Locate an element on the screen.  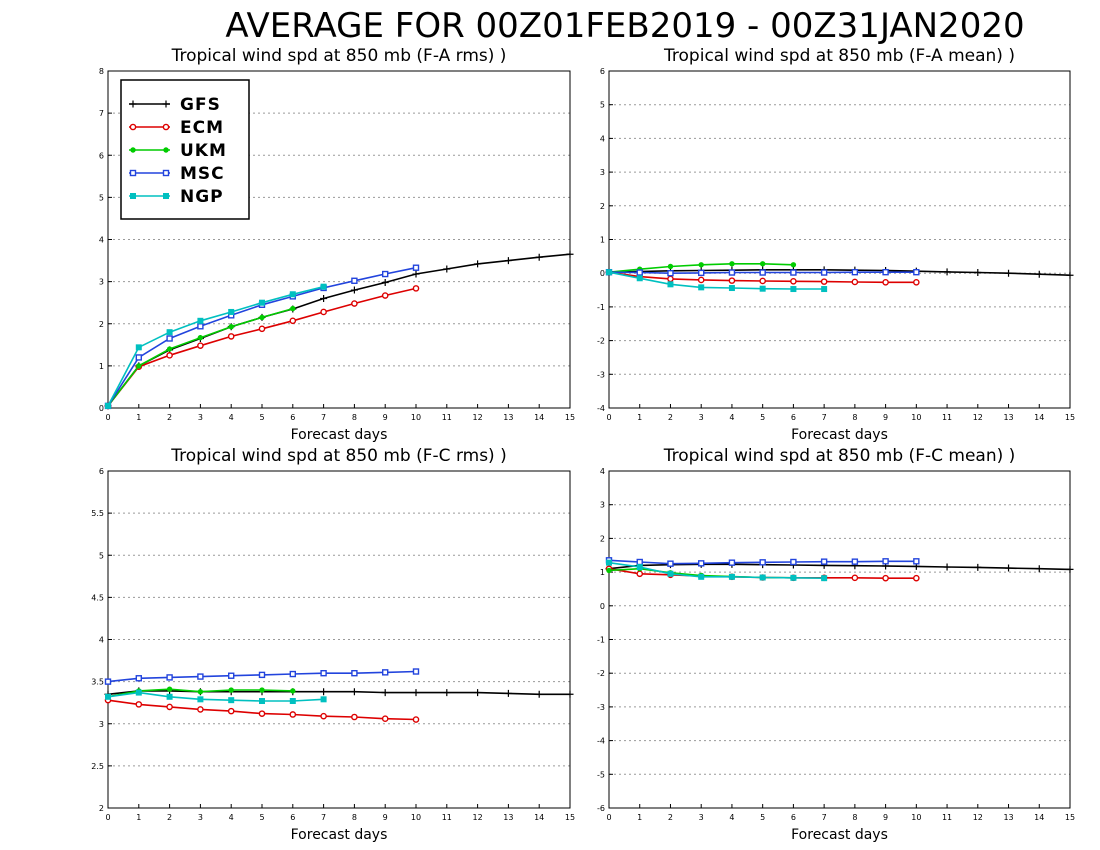
legend-item-ngp: NGP is located at coordinates (176, 197).